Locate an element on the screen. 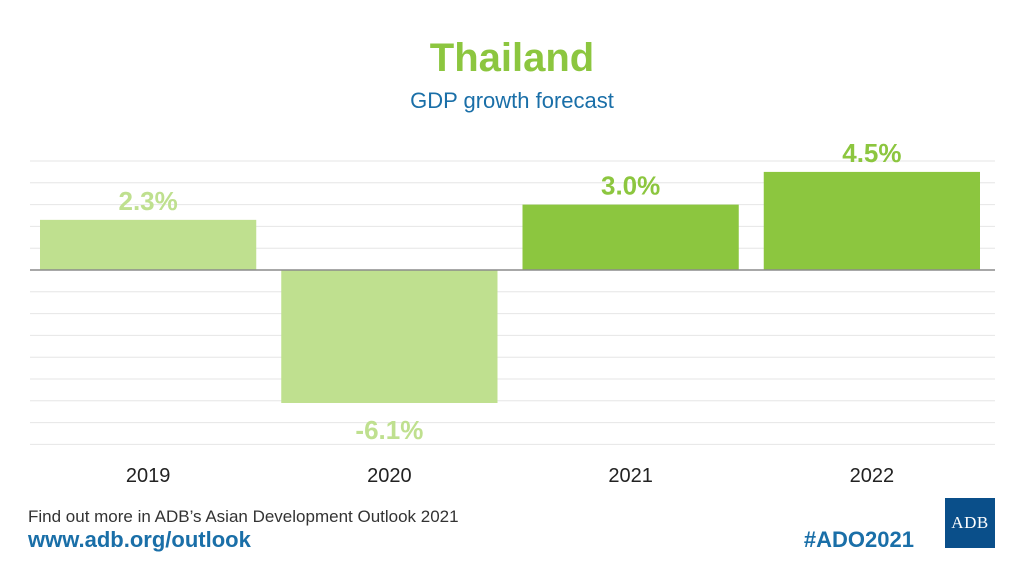 The width and height of the screenshot is (1024, 576). x-tick-label-2022: 2022 is located at coordinates (872, 476).